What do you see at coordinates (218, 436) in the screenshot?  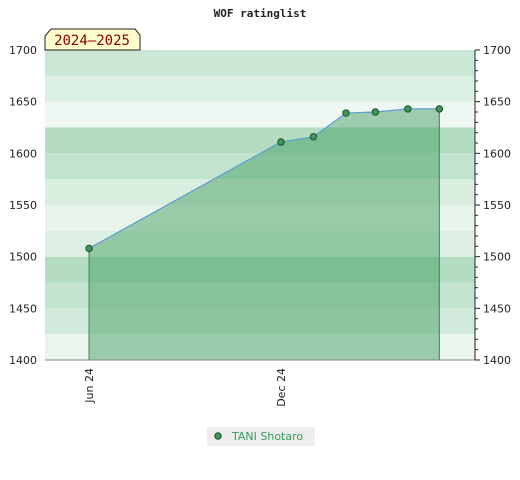 I see `legend-marker` at bounding box center [218, 436].